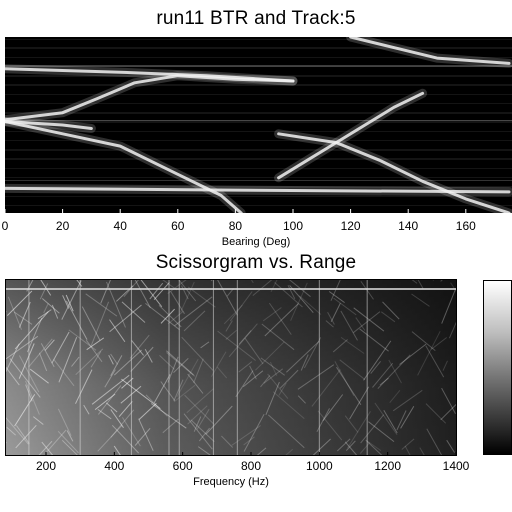  What do you see at coordinates (256, 263) in the screenshot?
I see `scissorgram-title: Scissorgram vs. Range` at bounding box center [256, 263].